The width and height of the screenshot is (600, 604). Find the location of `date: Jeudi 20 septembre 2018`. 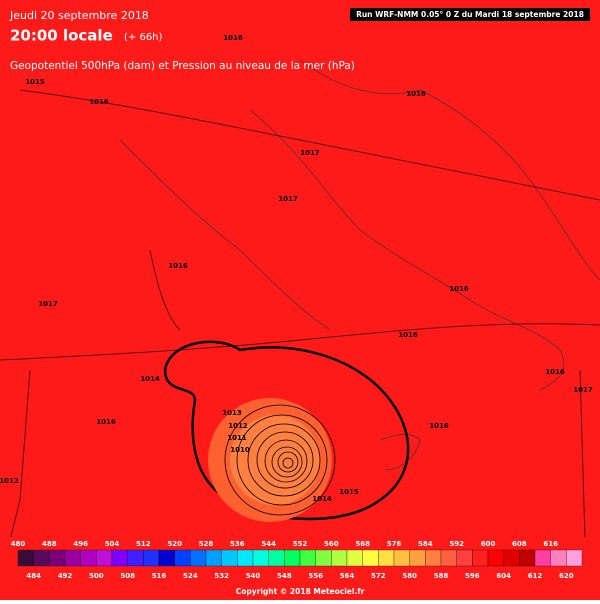

date: Jeudi 20 septembre 2018 is located at coordinates (79, 15).